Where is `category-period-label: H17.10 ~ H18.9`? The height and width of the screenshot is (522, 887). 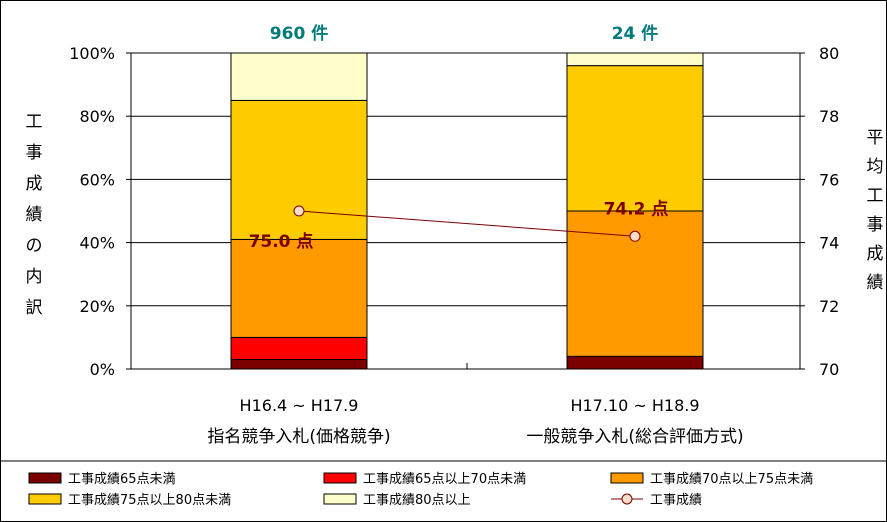 category-period-label: H17.10 ~ H18.9 is located at coordinates (634, 405).